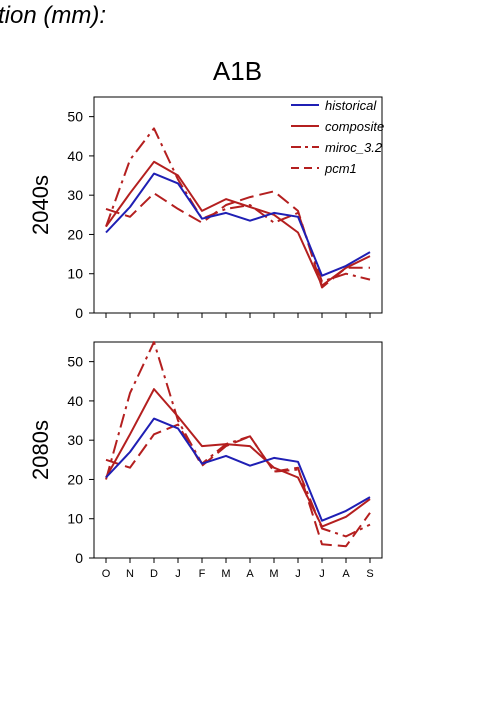  Describe the element at coordinates (154, 574) in the screenshot. I see `x-tick-label: D` at that location.